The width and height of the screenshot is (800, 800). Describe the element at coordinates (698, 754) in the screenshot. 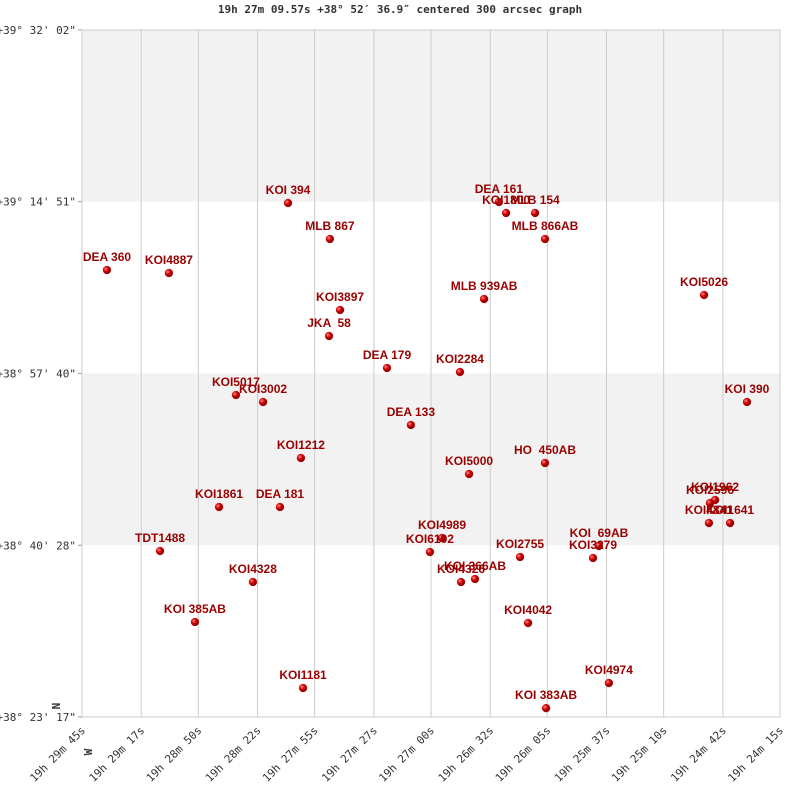

I see `x-tick-label: 19h 24m 42s` at that location.